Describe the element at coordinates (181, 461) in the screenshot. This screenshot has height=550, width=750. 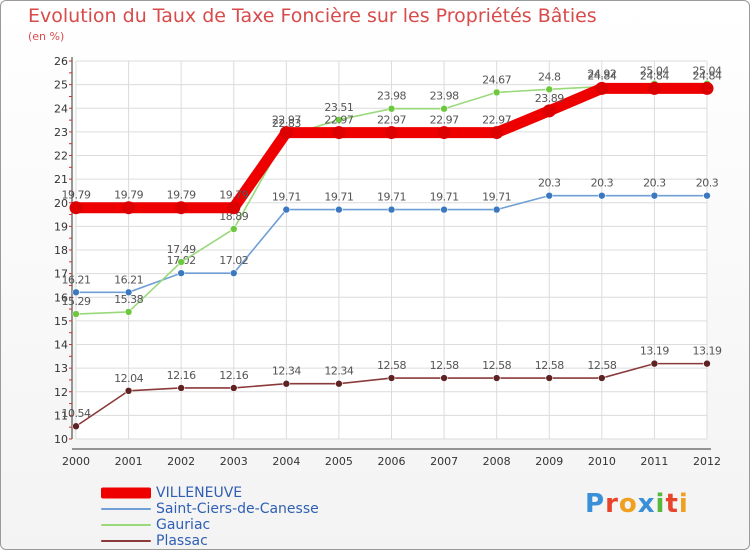
I see `x-tick-label: 2002` at that location.